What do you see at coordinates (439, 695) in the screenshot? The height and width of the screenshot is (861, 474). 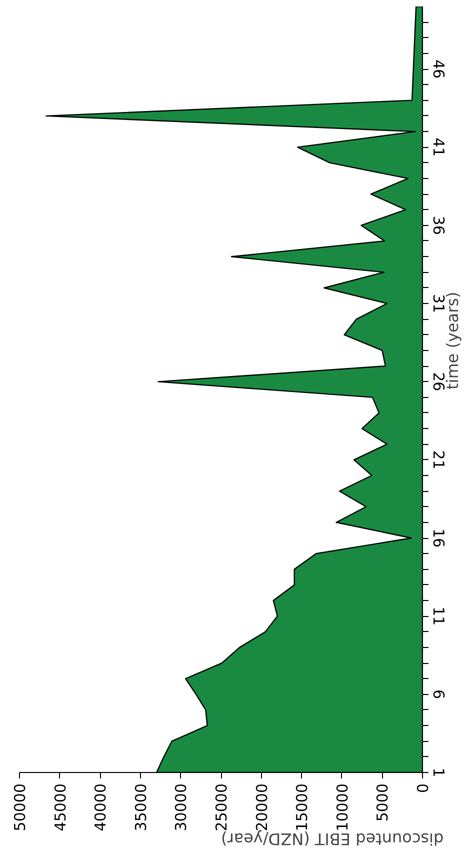 I see `y-tick-label: 6` at bounding box center [439, 695].